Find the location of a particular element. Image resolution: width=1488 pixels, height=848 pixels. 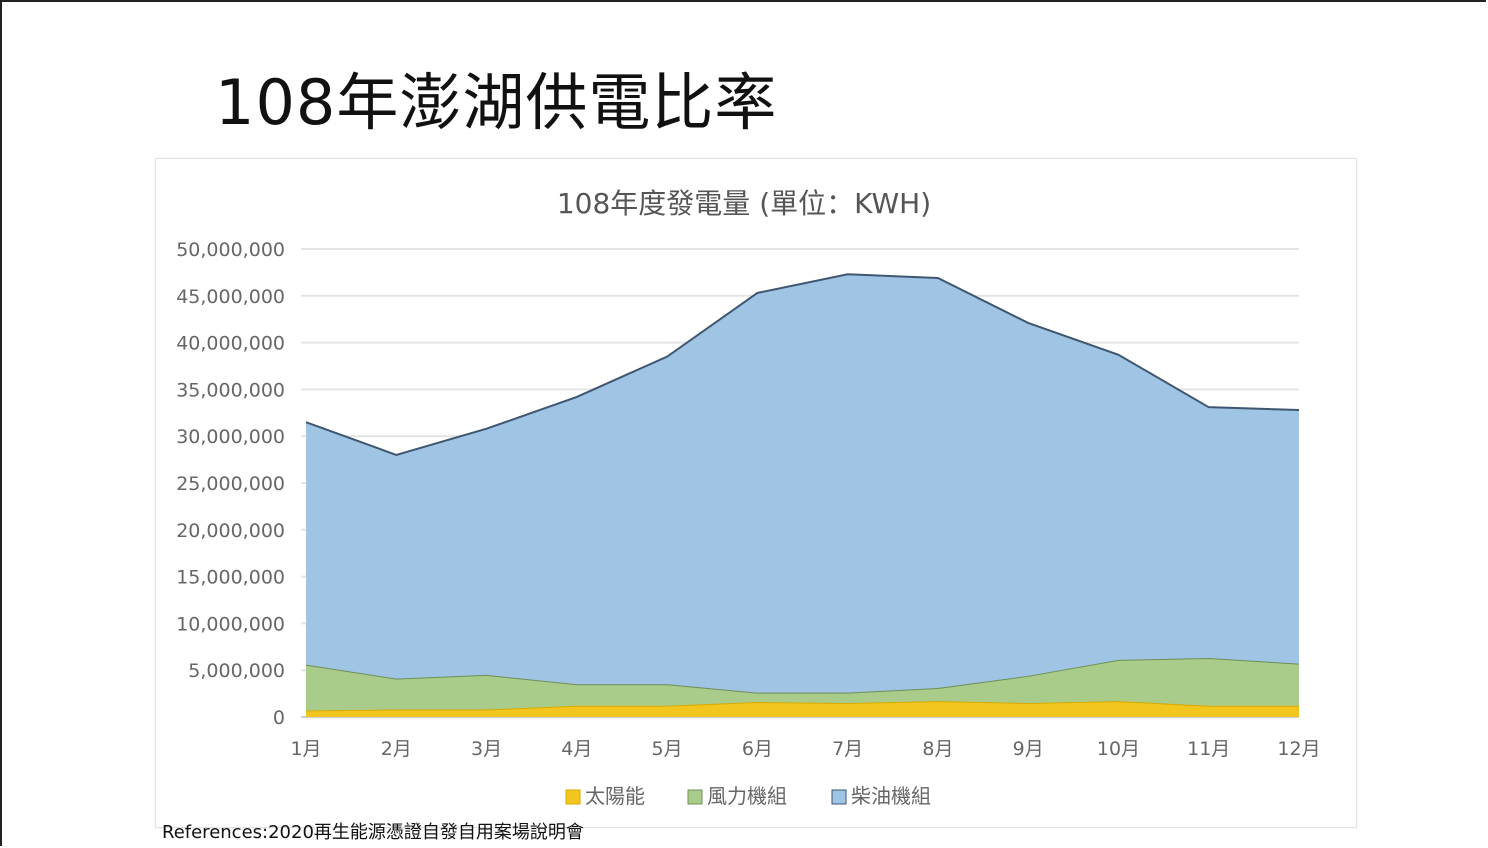

y-tick-label: 15,000,000 is located at coordinates (230, 578).